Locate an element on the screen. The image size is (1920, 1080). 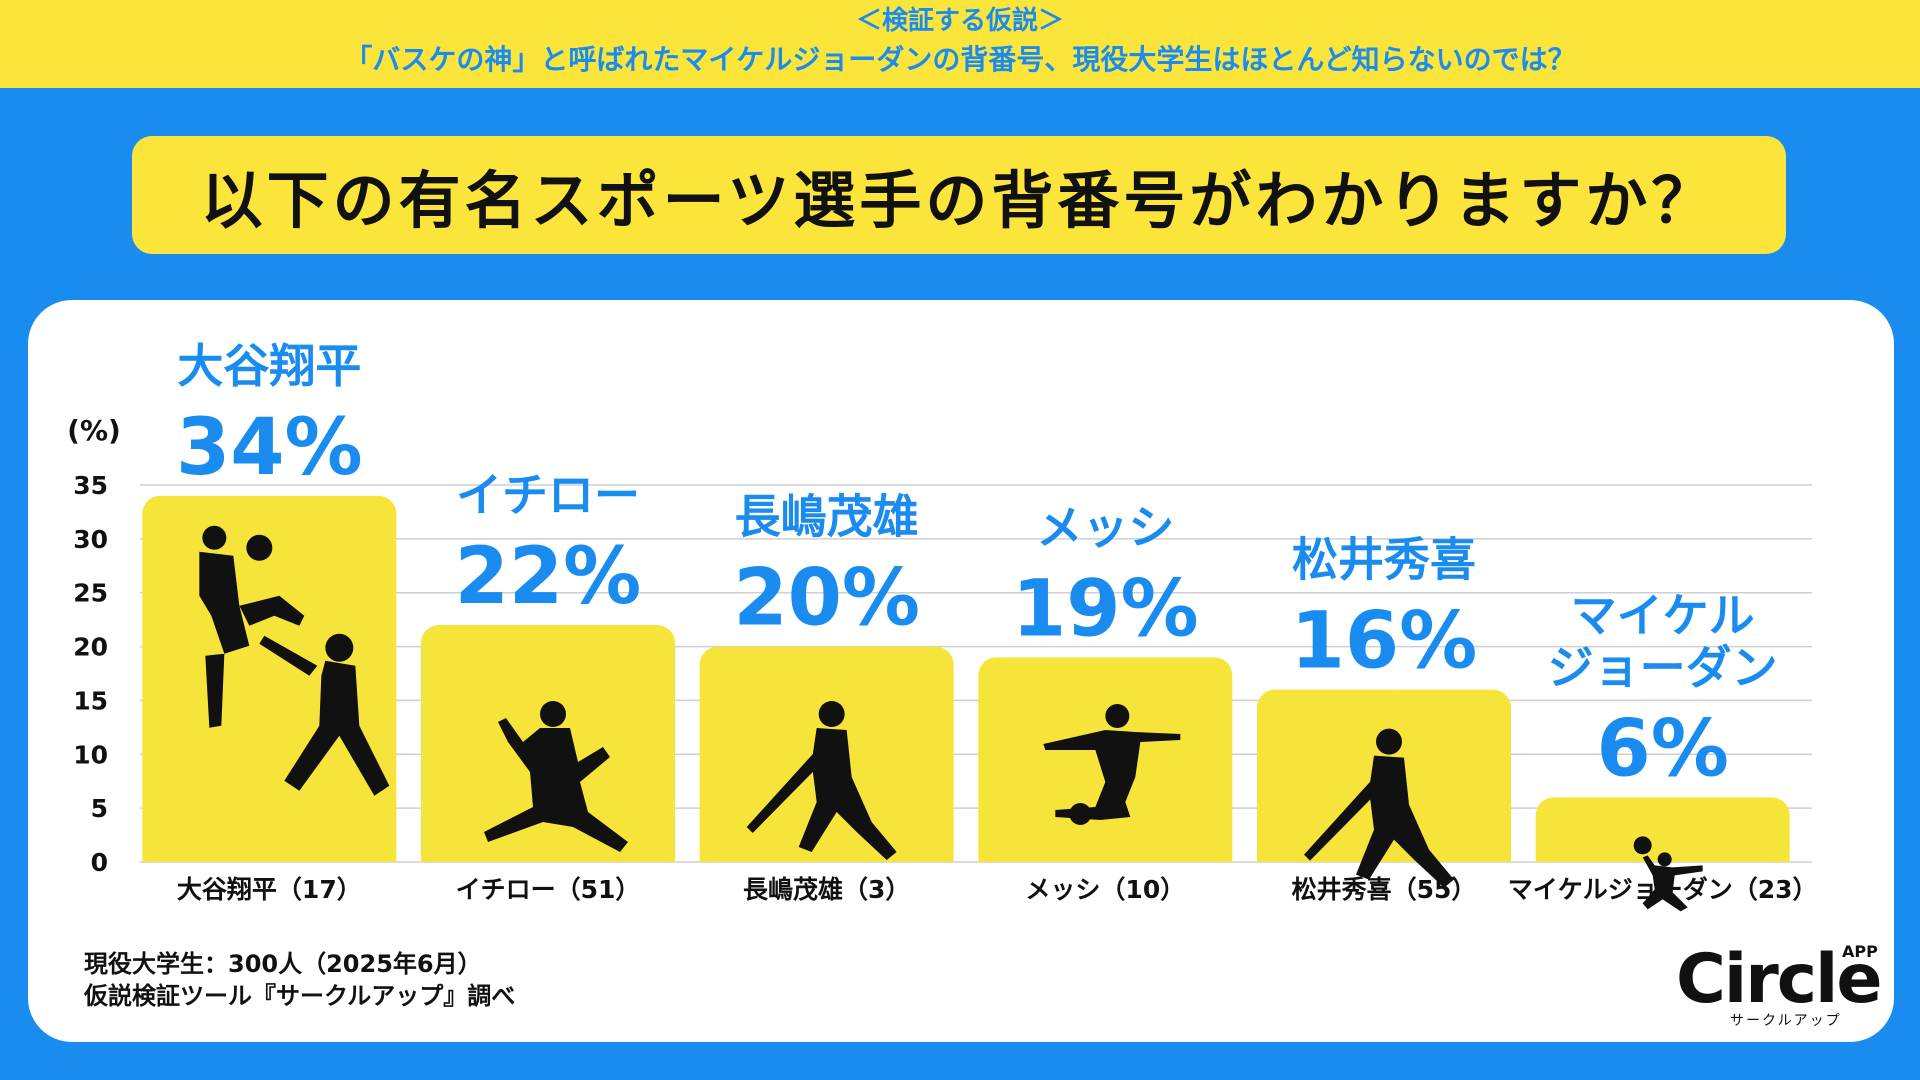
y-tick-label: 0 is located at coordinates (99, 862).